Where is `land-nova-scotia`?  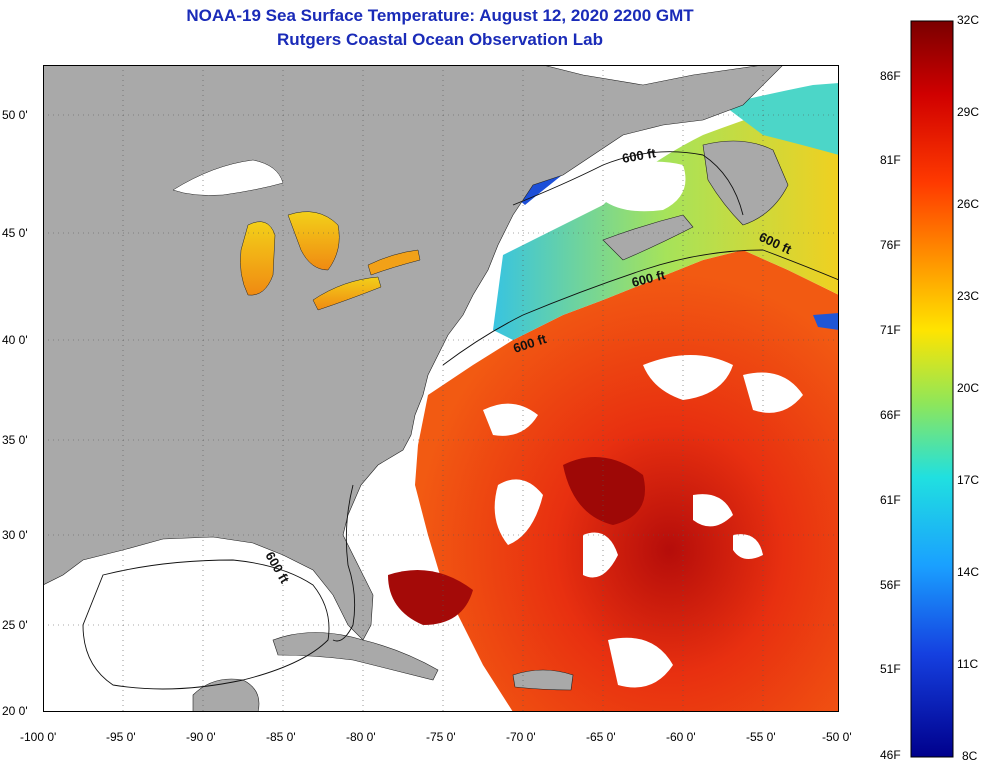
land-nova-scotia is located at coordinates (648, 237).